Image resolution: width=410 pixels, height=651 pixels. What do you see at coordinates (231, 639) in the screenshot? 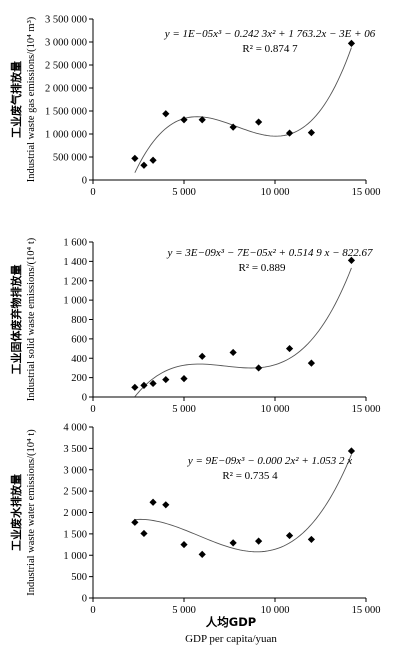
I see `x-axis-label-en: GDP per capita/yuan` at bounding box center [231, 639].